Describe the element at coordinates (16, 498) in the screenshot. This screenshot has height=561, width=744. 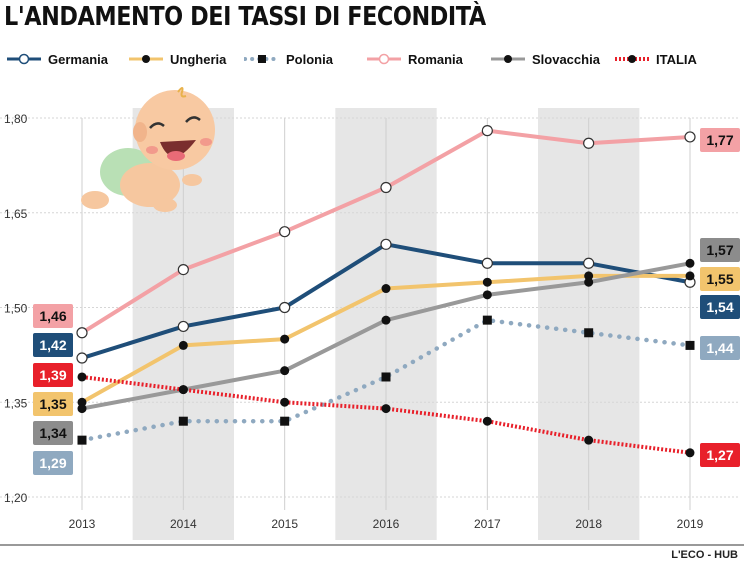
I see `y-tick-label: 1,20` at that location.